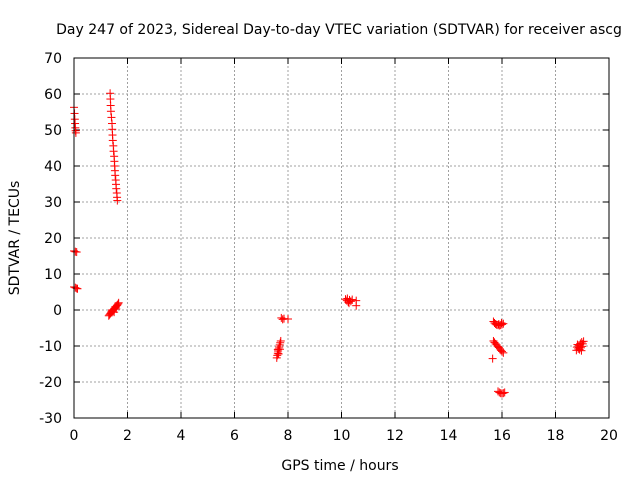 The height and width of the screenshot is (480, 640). I want to click on x-tick-label: 6, so click(234, 436).